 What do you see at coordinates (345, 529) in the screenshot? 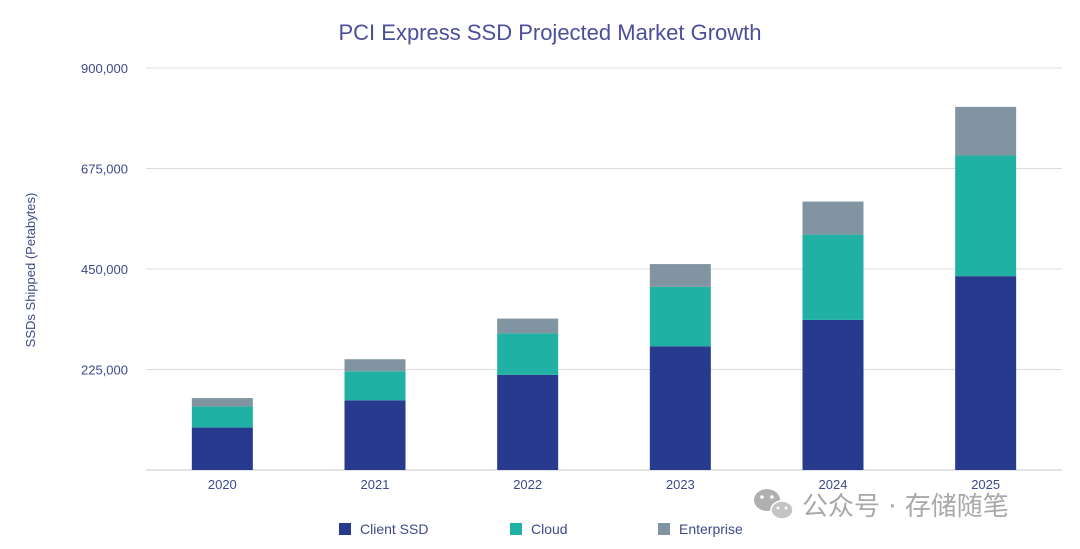
I see `legend-swatch-client-ssd` at bounding box center [345, 529].